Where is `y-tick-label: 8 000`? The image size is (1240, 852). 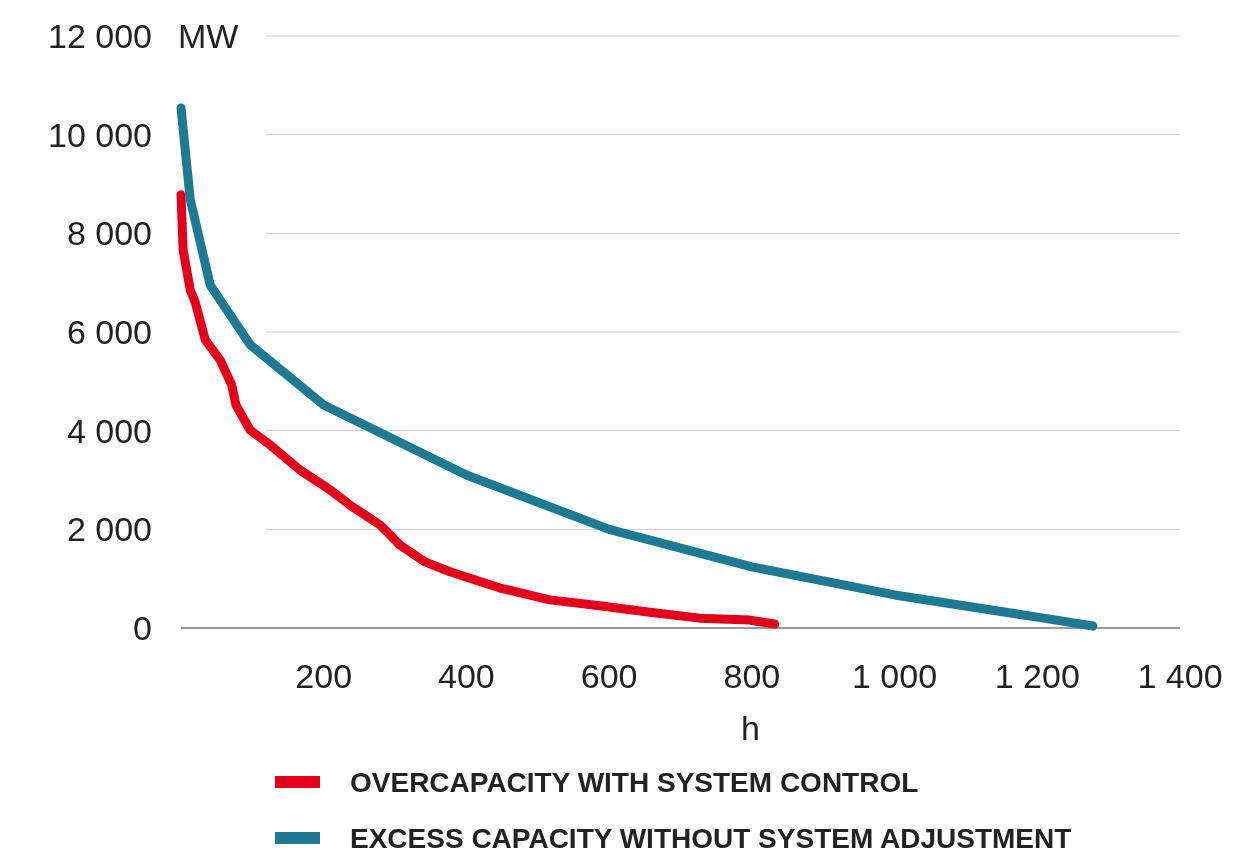
y-tick-label: 8 000 is located at coordinates (109, 233).